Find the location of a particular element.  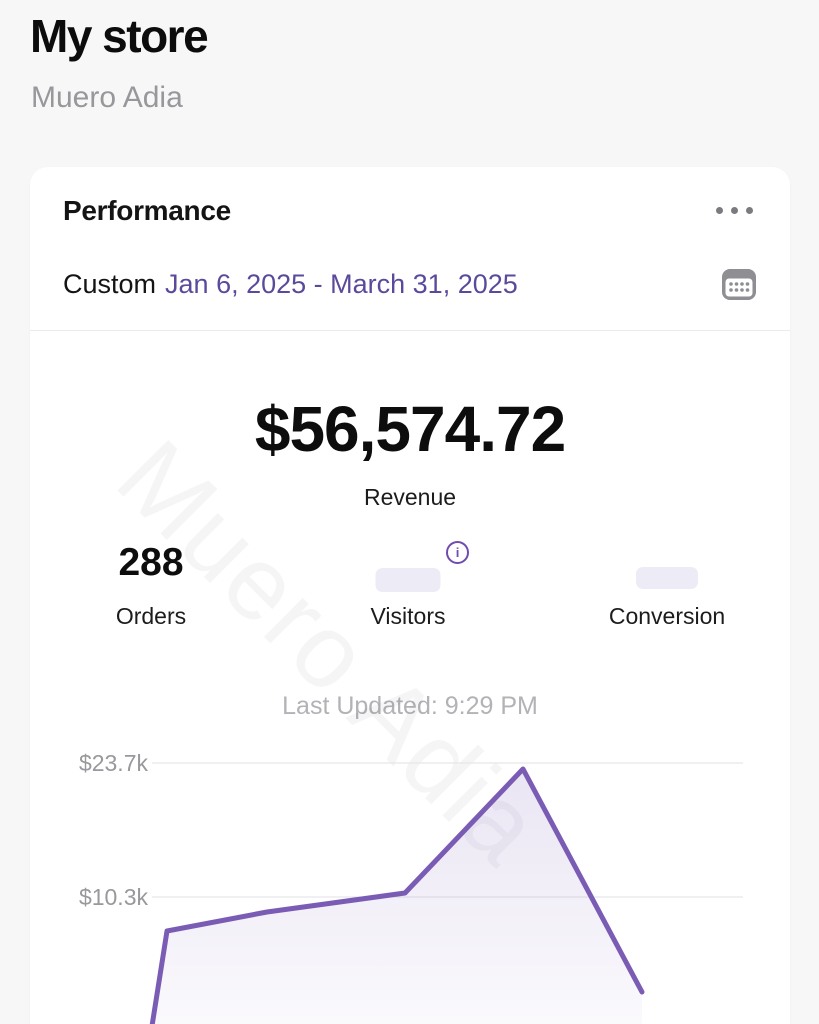

date-range-value: Jan 6, 2025 - March 31, 2025 is located at coordinates (341, 284).